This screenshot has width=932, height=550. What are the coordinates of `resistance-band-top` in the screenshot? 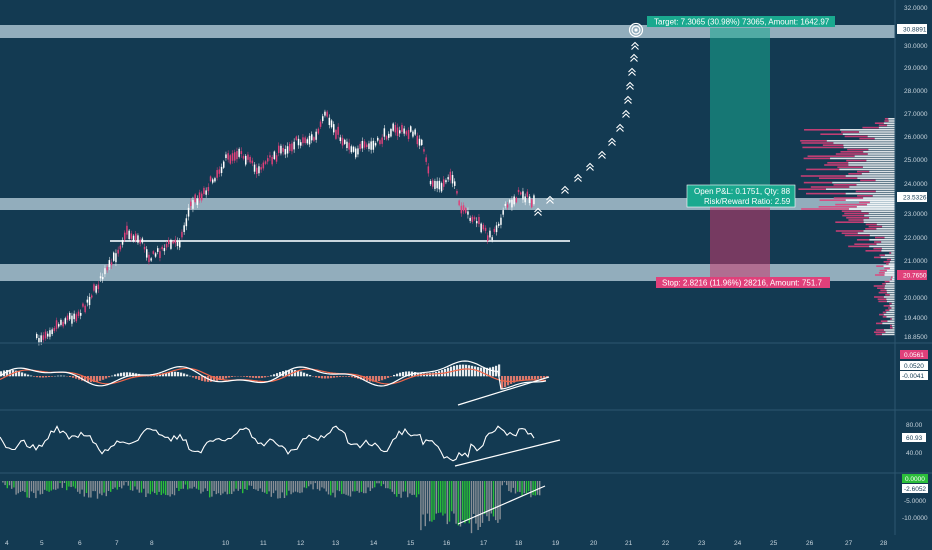 It's located at (447, 31).